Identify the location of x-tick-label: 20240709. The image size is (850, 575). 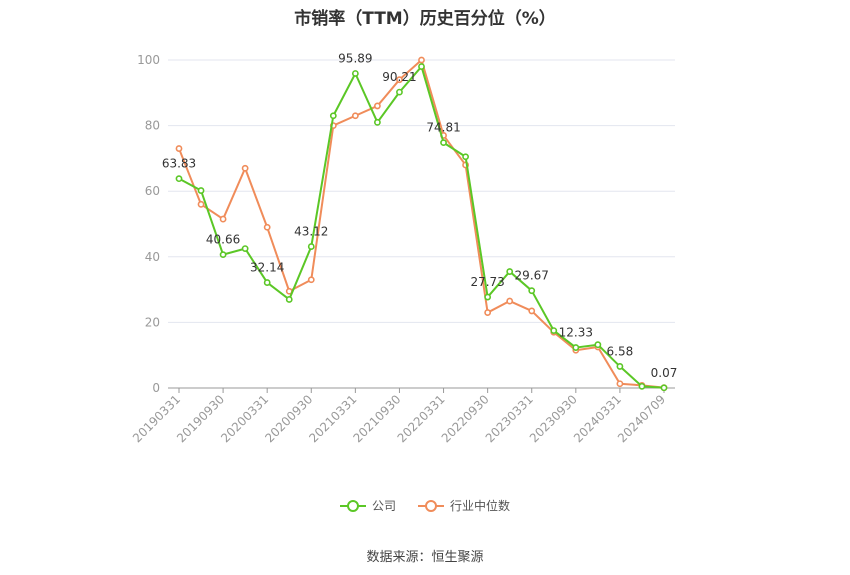
(641, 418).